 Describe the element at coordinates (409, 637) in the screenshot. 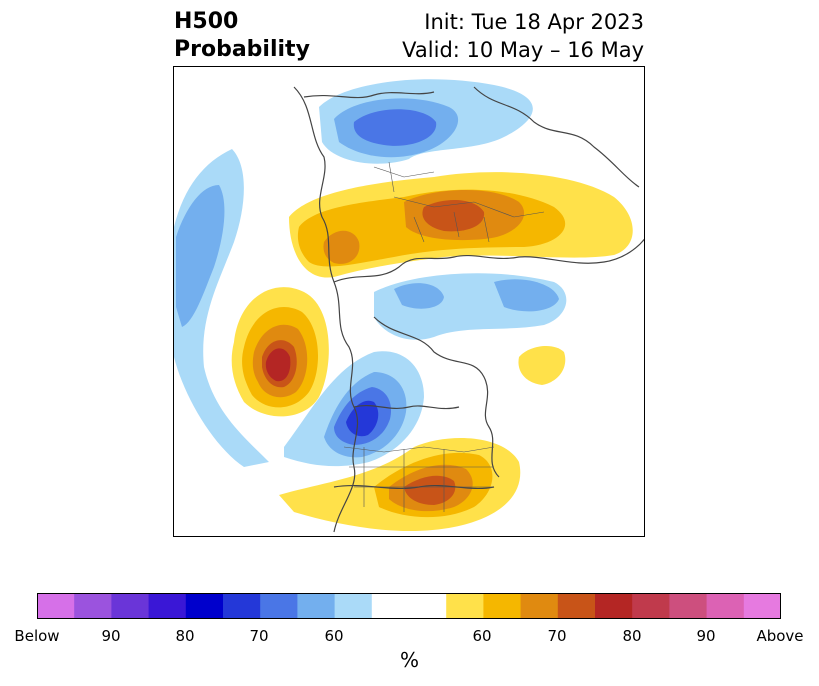

I see `colorbar-tick-labels: Below 90 80 70 60 60 70 80 90 Above` at that location.